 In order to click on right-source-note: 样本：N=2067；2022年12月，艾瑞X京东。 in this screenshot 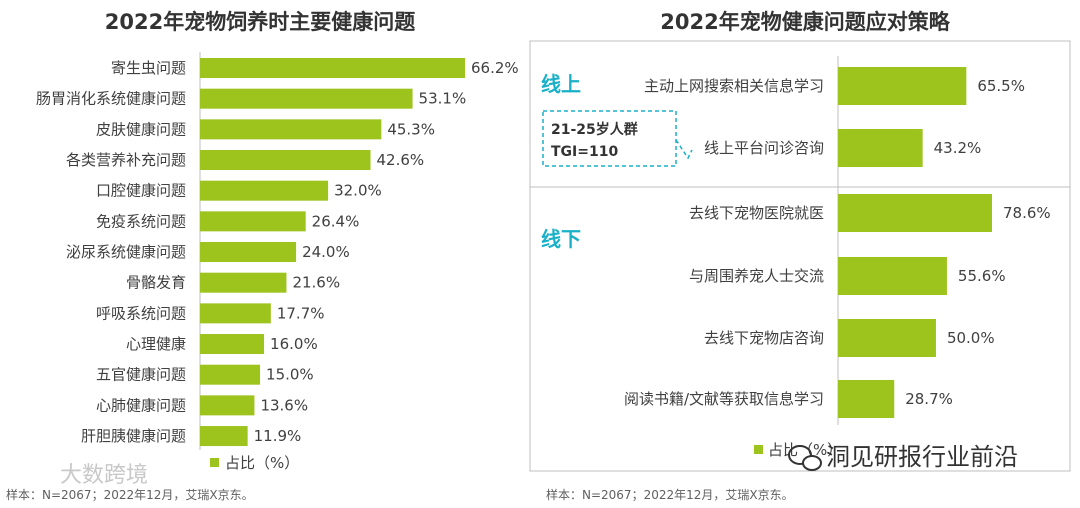, I will do `click(670, 494)`.